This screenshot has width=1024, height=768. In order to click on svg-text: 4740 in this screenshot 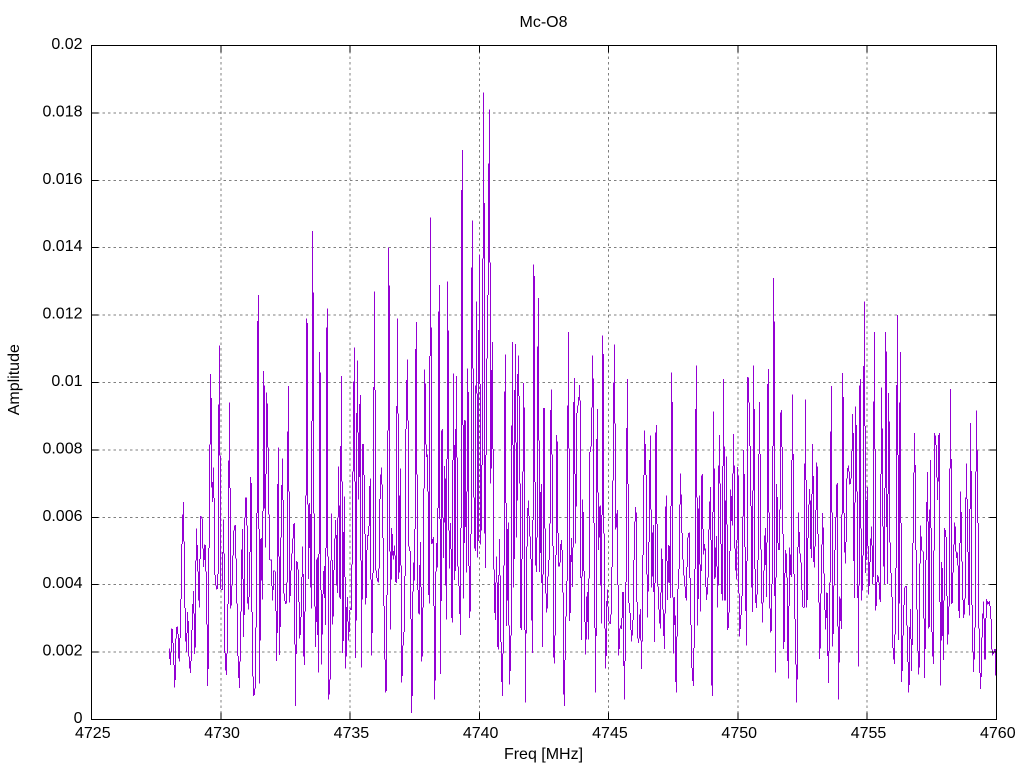, I will do `click(481, 733)`.